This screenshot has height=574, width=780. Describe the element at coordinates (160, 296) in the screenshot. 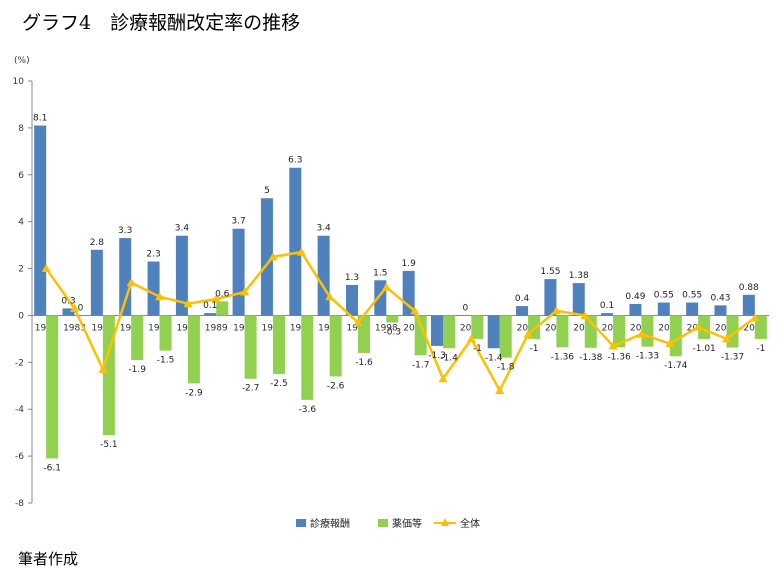

I see `total-point-1986` at that location.